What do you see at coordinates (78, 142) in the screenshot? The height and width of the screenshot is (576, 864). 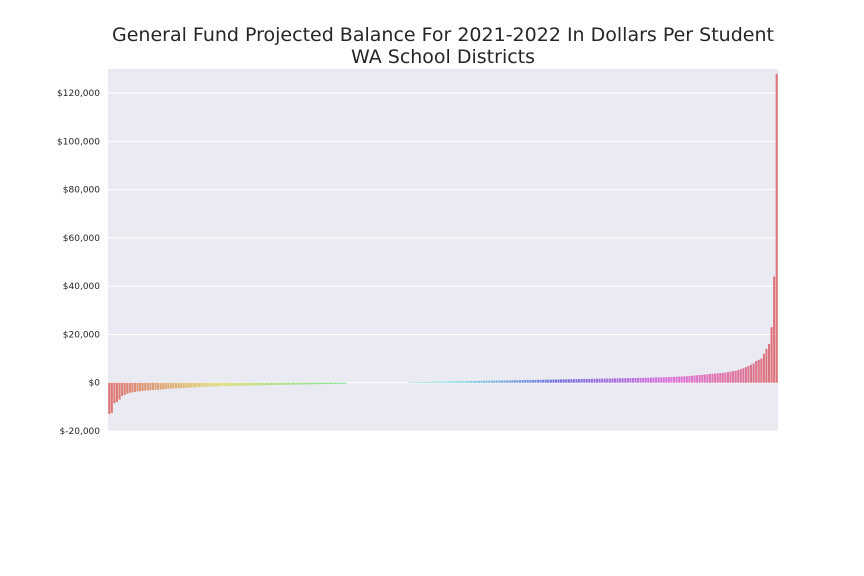 I see `y-tick-label: $100,000` at bounding box center [78, 142].